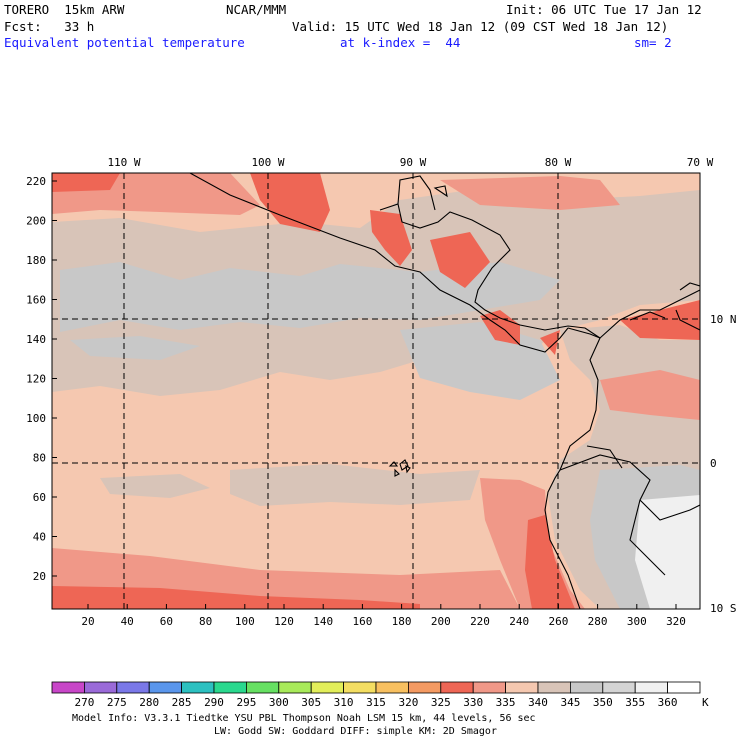  What do you see at coordinates (39, 458) in the screenshot?
I see `y-tick-label: 80` at bounding box center [39, 458].